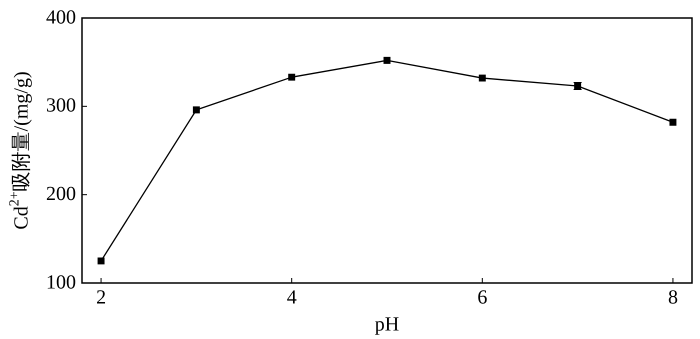  Describe the element at coordinates (61, 193) in the screenshot. I see `y-tick-label: 200` at that location.